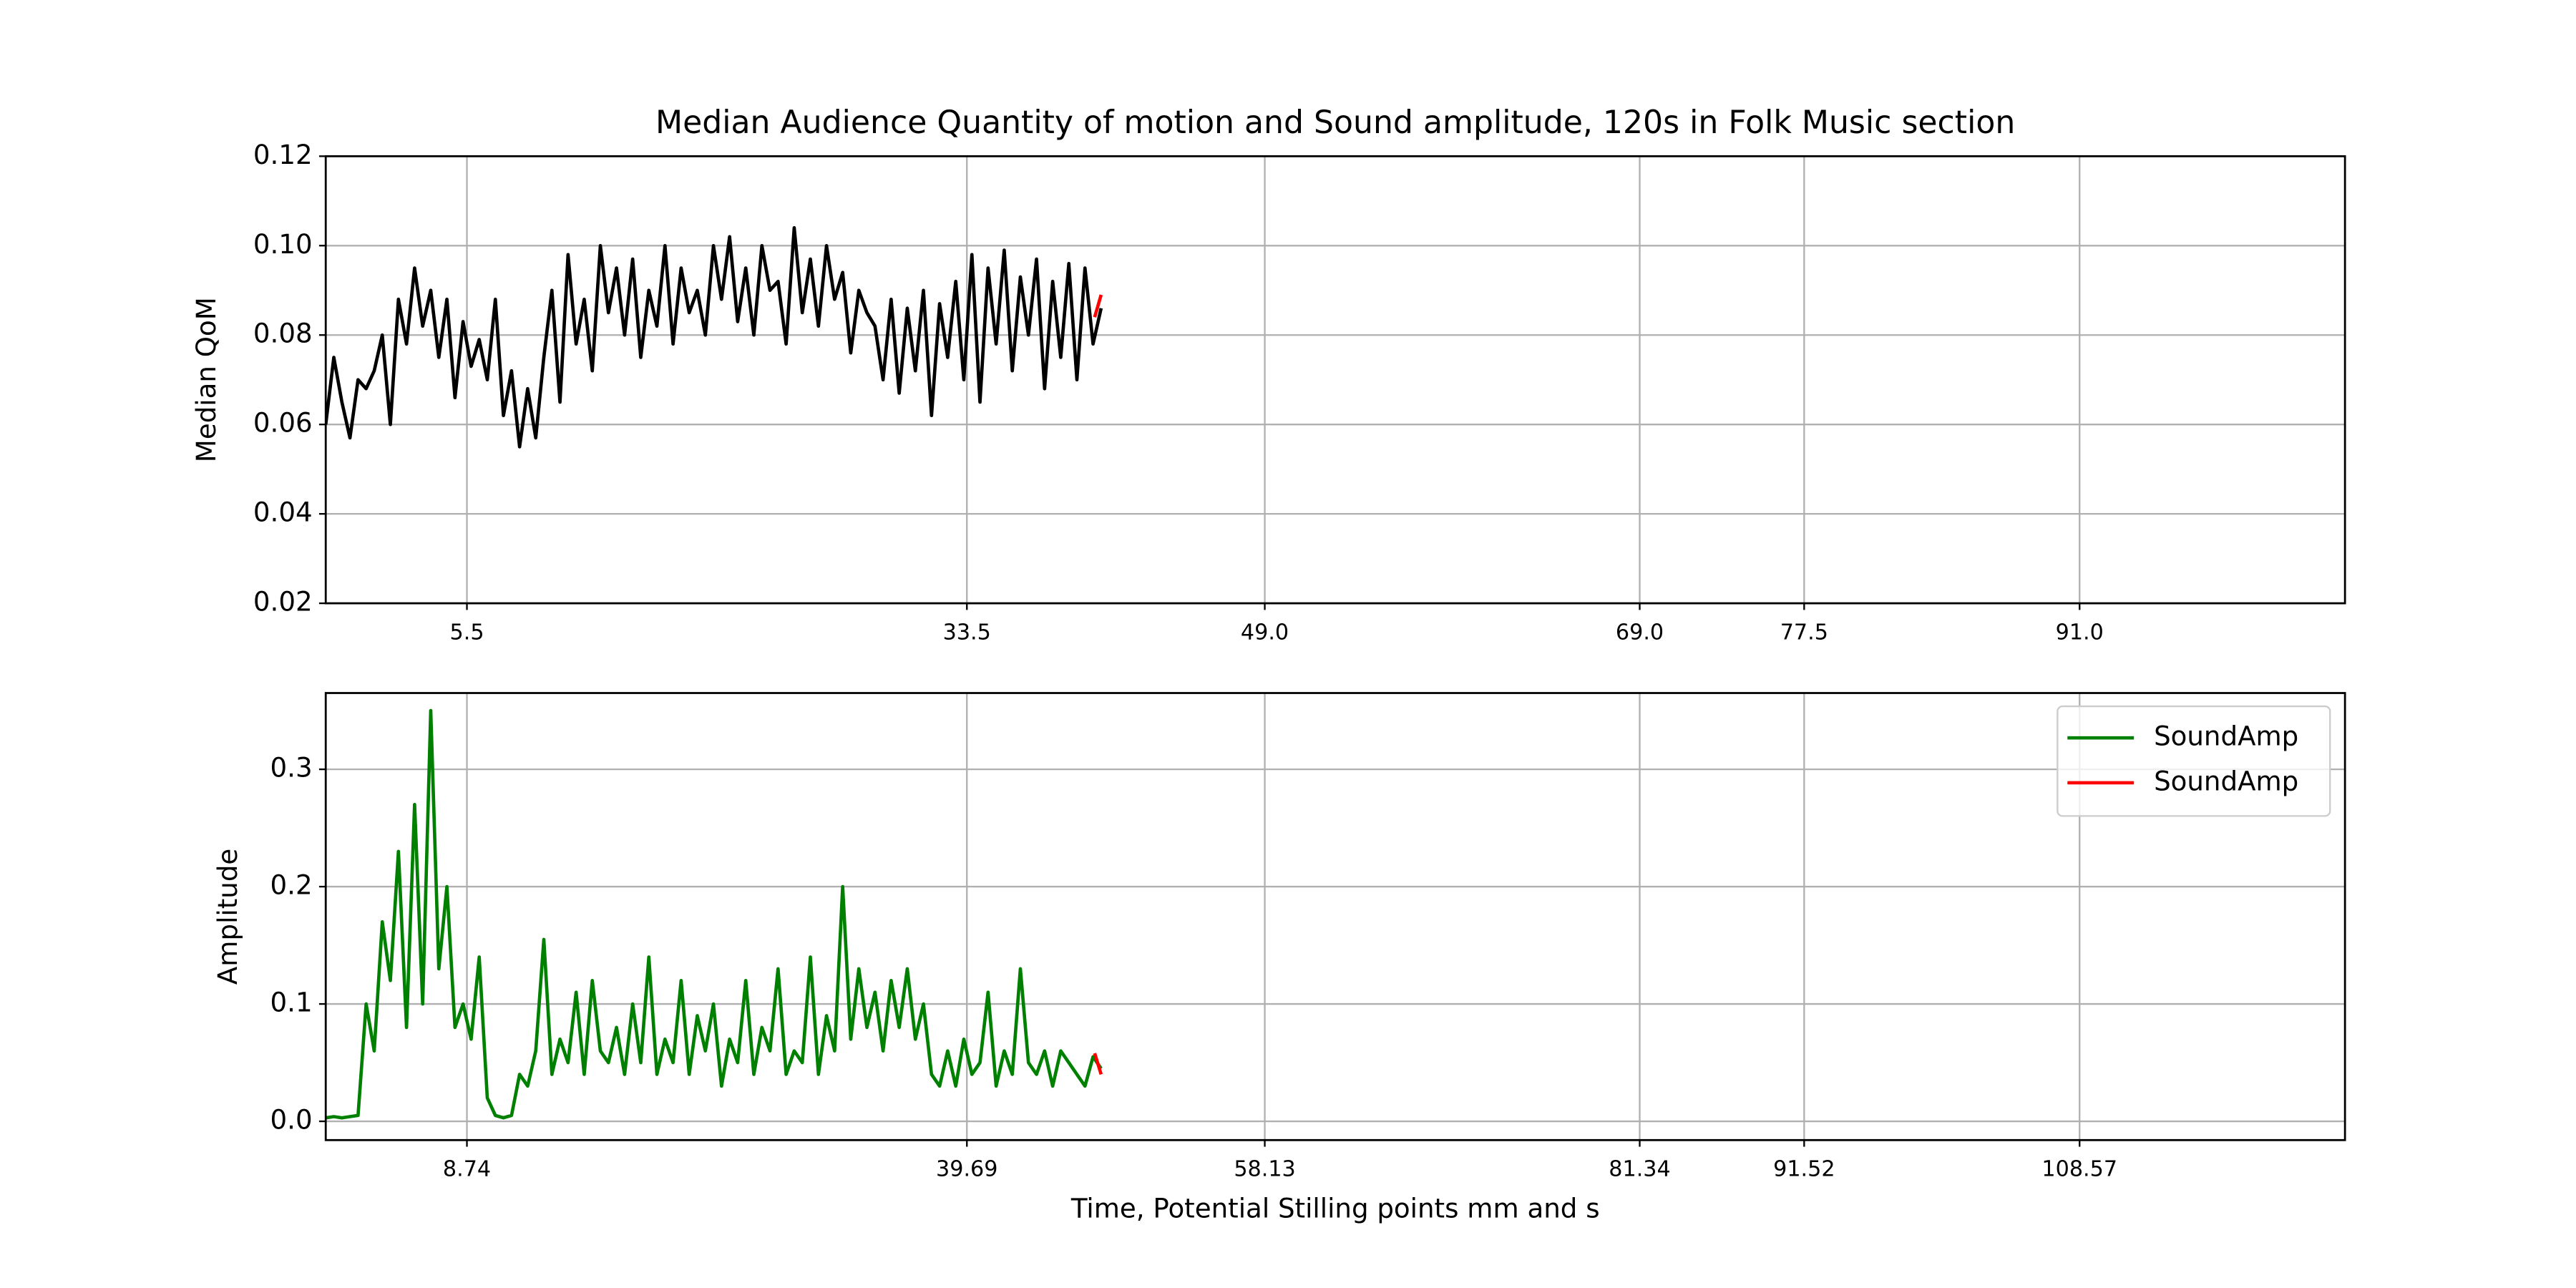  What do you see at coordinates (467, 1169) in the screenshot?
I see `x-tick-label: 8.74` at bounding box center [467, 1169].